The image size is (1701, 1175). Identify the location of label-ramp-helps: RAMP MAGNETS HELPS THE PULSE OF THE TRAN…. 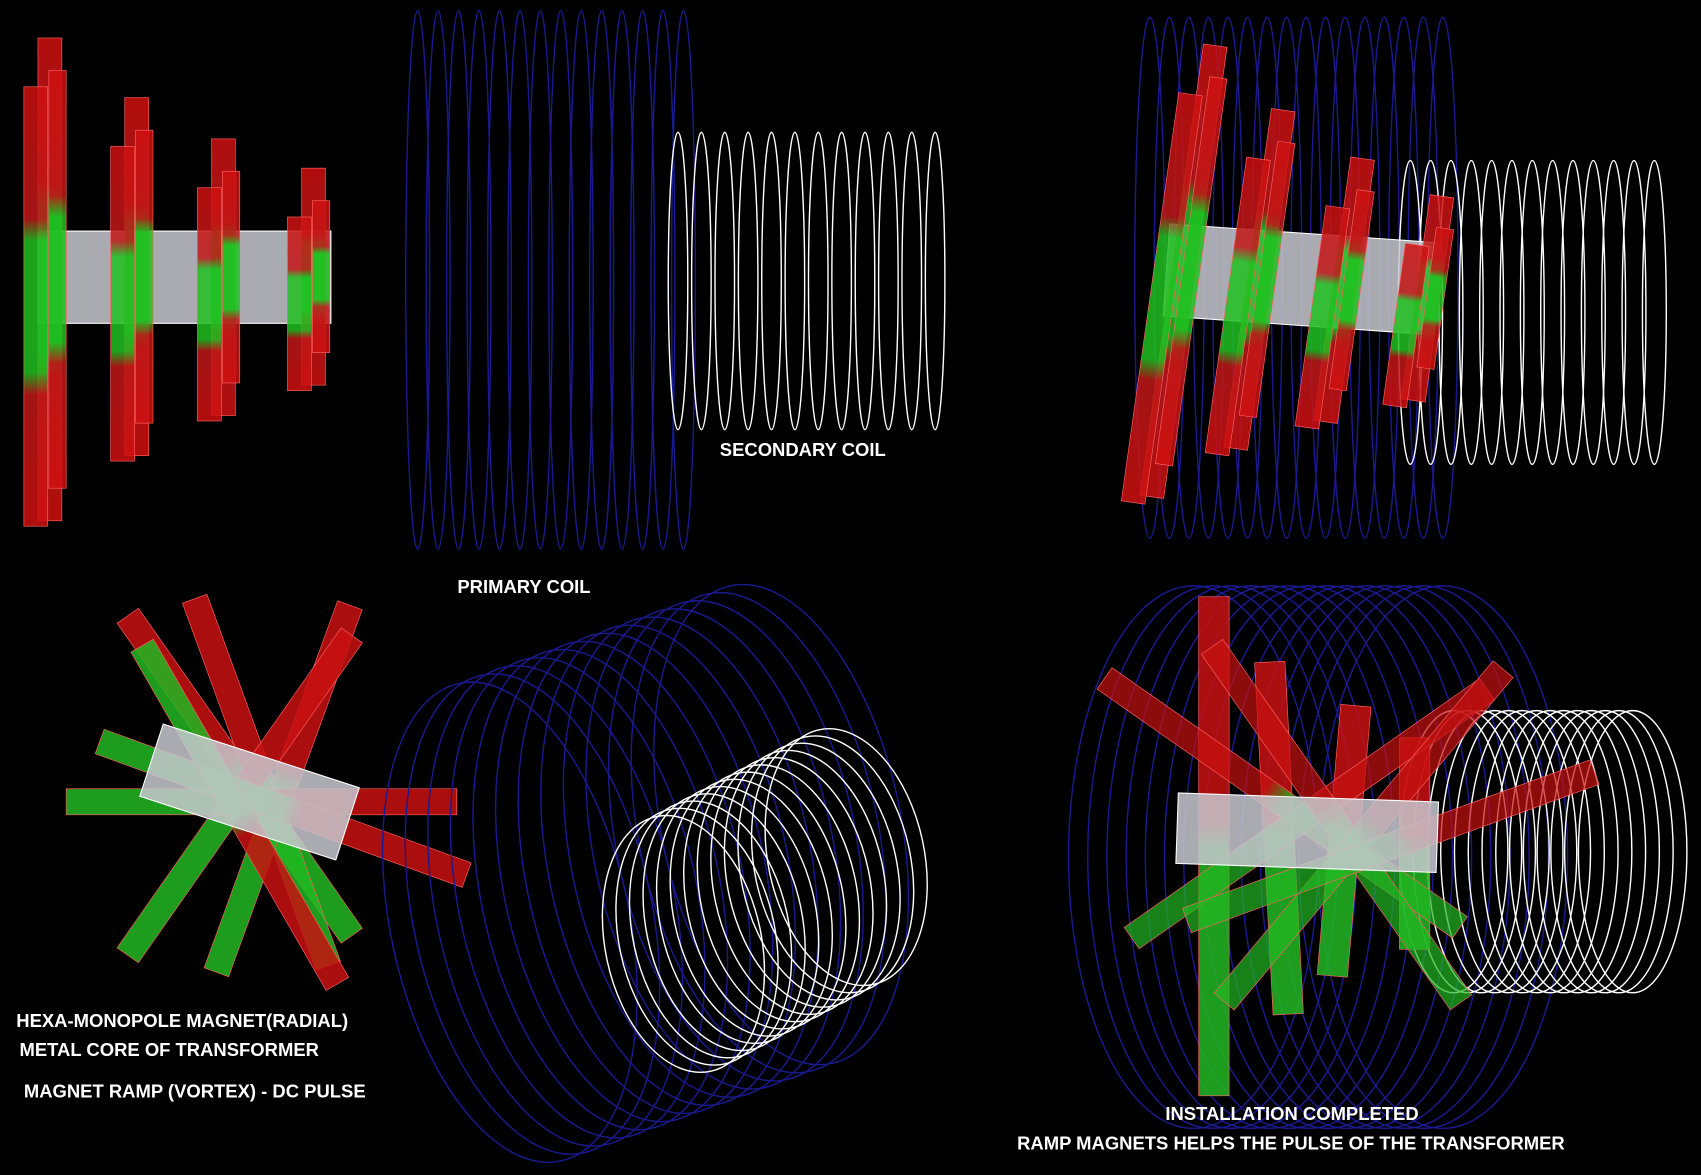
(1291, 1142).